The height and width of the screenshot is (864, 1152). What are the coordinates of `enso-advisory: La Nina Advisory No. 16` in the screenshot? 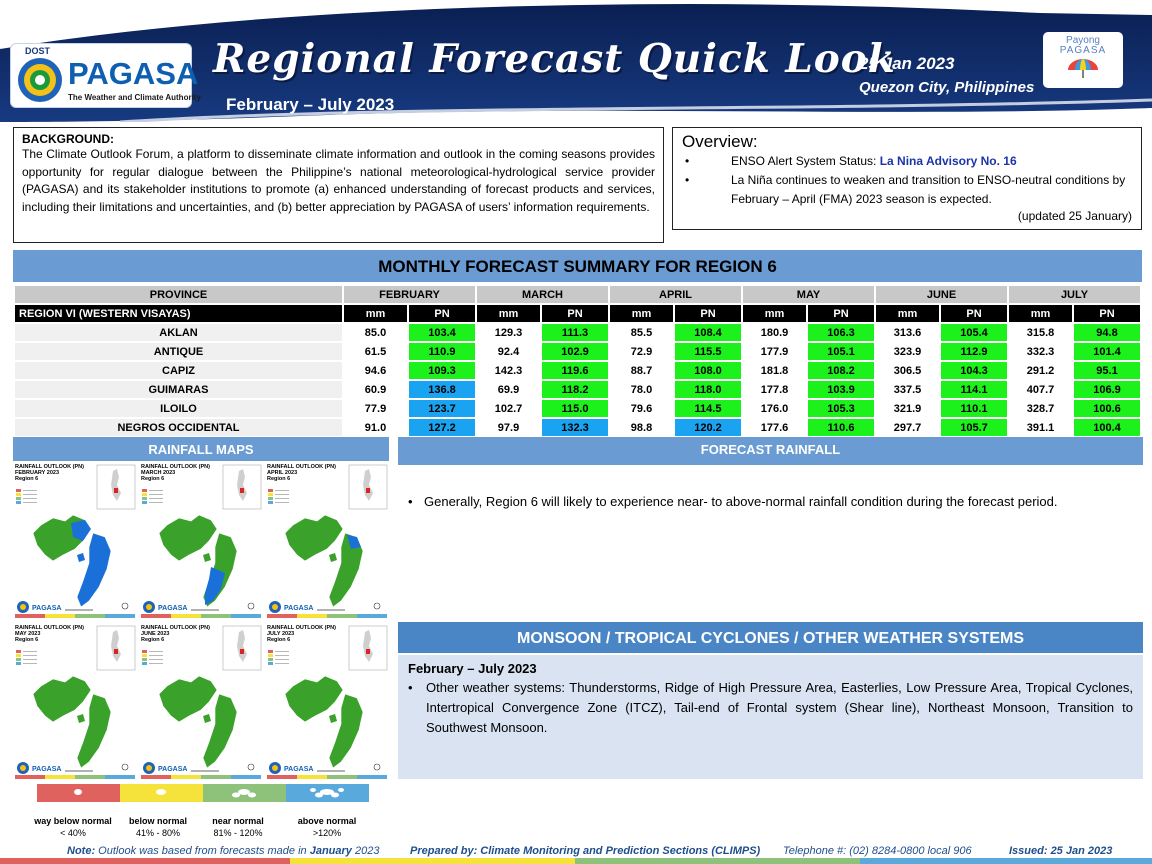 It's located at (948, 161).